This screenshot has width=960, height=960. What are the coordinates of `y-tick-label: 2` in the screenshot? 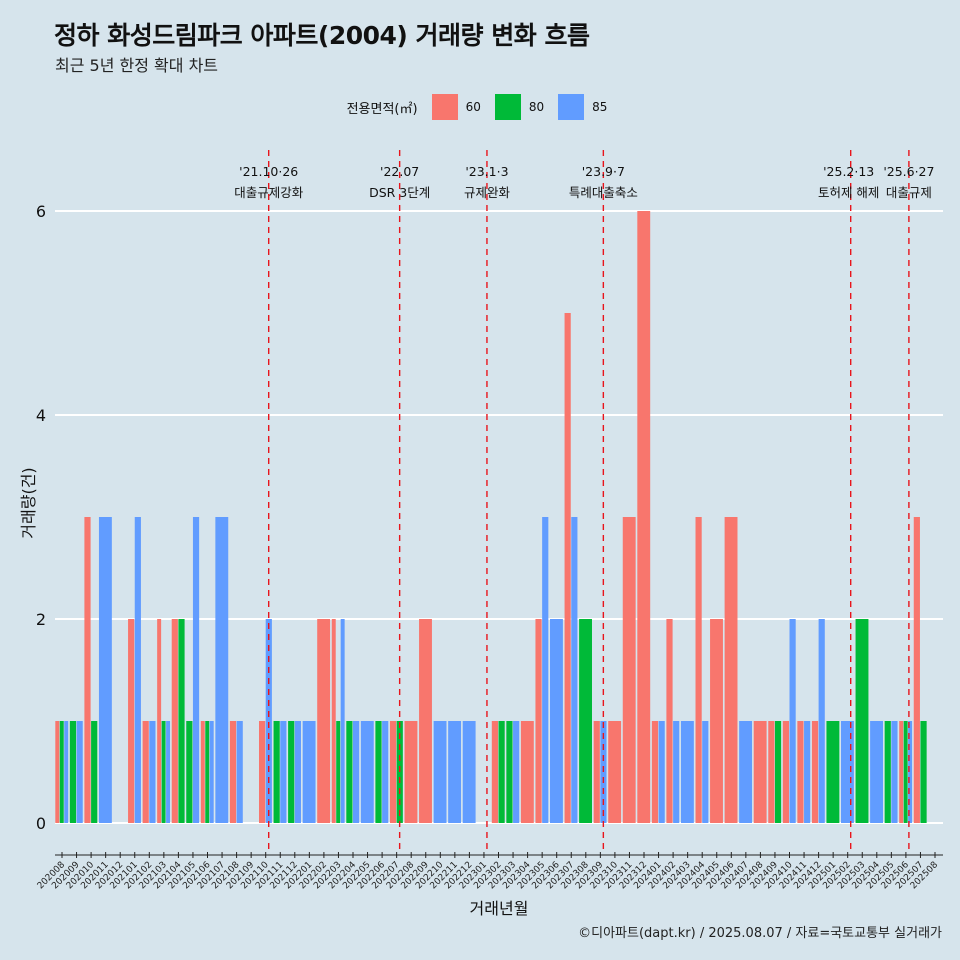 It's located at (41, 619).